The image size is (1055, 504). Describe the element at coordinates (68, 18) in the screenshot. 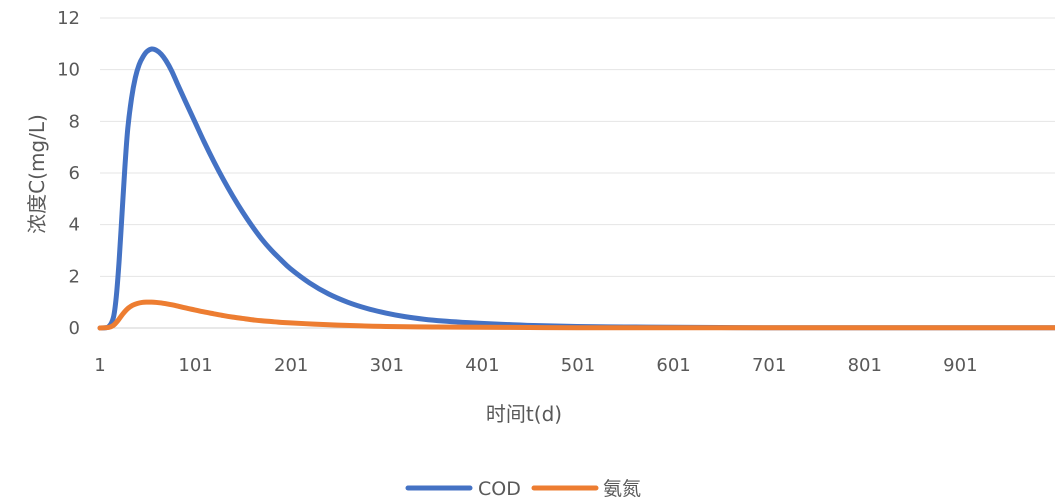

I see `y-tick-label: 12` at that location.